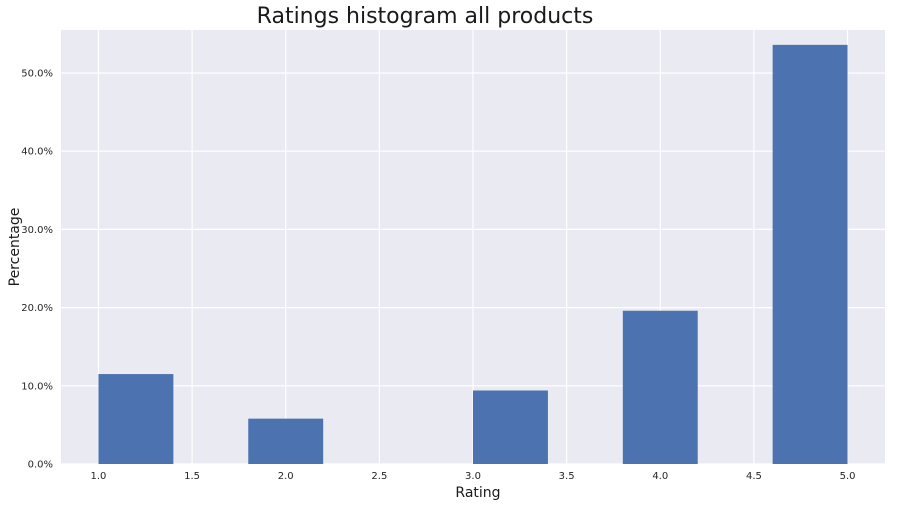  I want to click on y-axis-ticks: 0.0% 10.0% 20.0% 30.0% 40.0% 50.0%, so click(37, 270).